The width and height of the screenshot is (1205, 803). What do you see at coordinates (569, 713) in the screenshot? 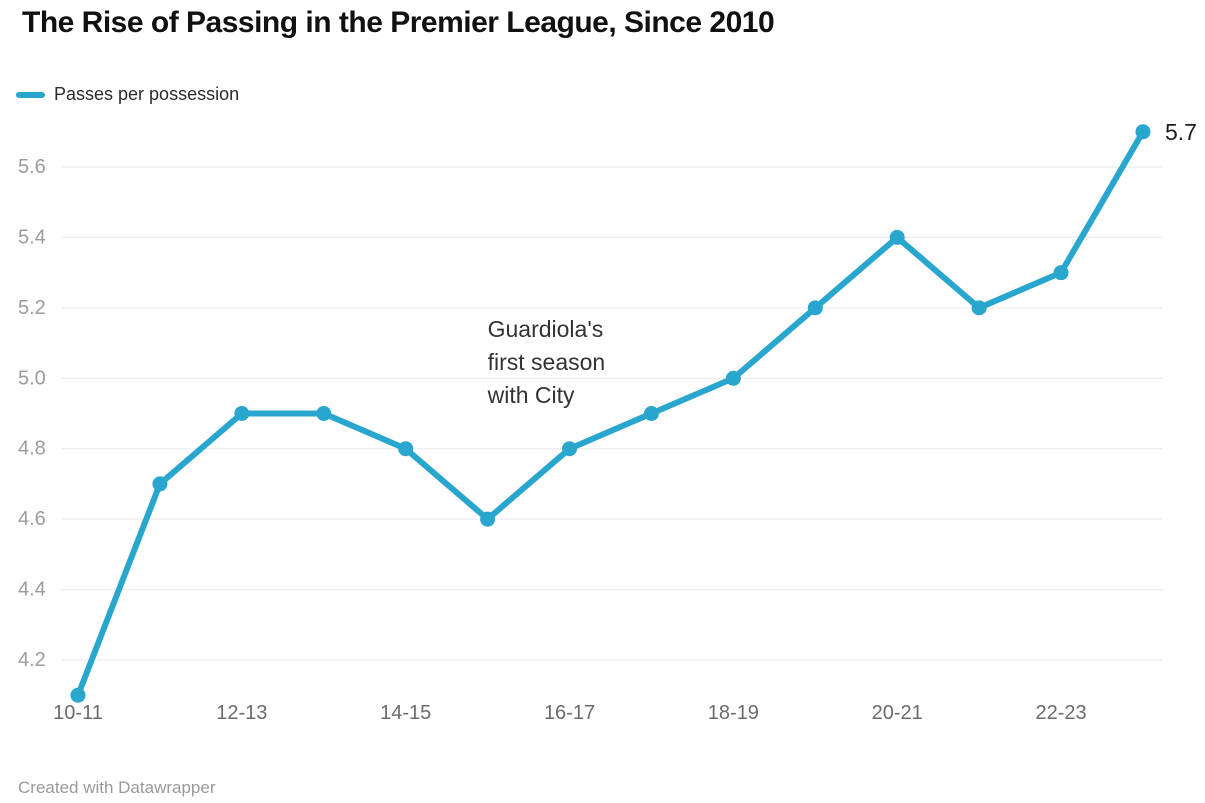
I see `x-axis-tick-label: 16-17` at bounding box center [569, 713].